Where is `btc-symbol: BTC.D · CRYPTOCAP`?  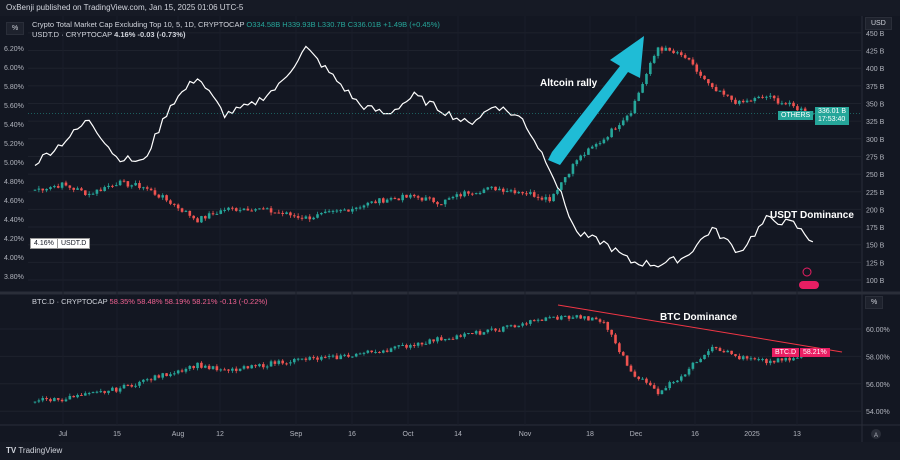
btc-symbol: BTC.D · CRYPTOCAP is located at coordinates (70, 301).